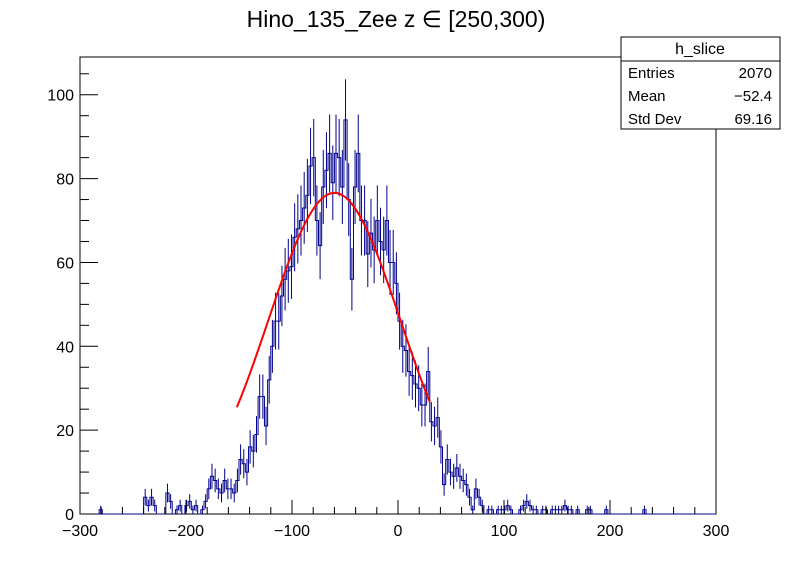 Image resolution: width=796 pixels, height=572 pixels. What do you see at coordinates (80, 531) in the screenshot?
I see `x-tick-label: −300` at bounding box center [80, 531].